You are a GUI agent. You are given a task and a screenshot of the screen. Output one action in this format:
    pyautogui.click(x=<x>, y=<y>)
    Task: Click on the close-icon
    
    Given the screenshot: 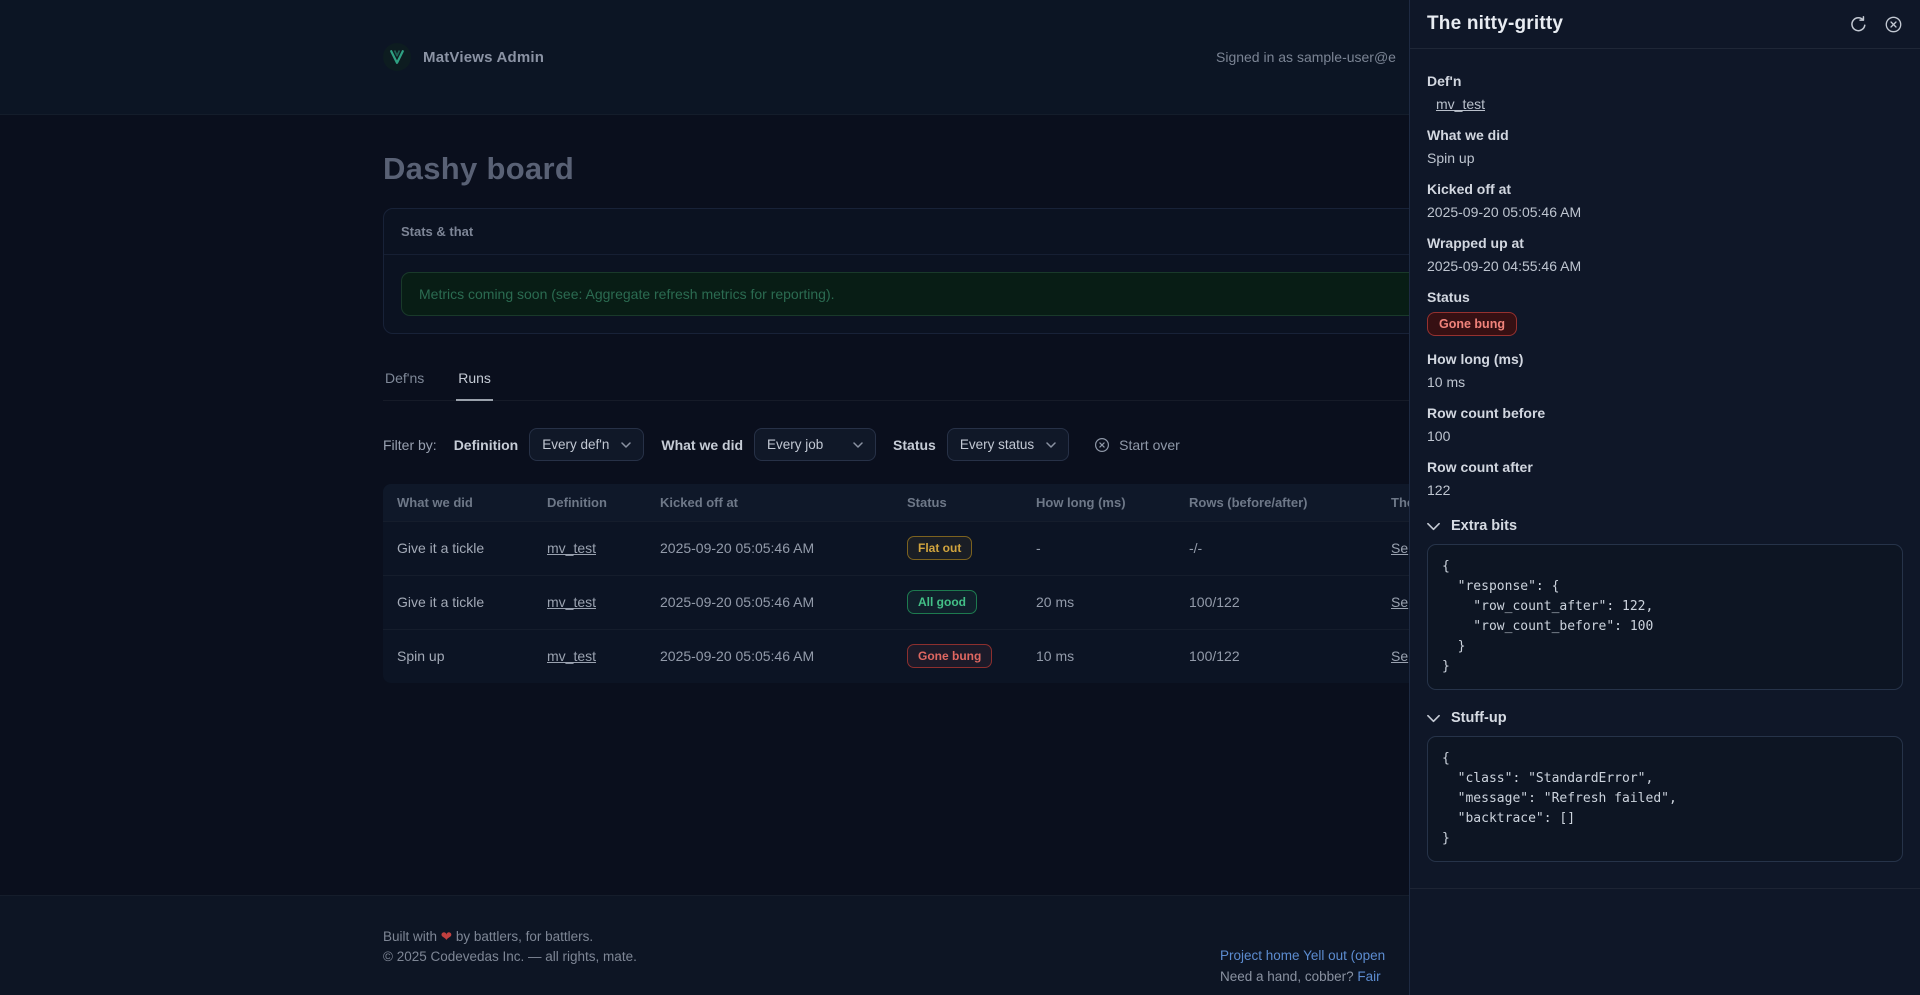 What is the action you would take?
    pyautogui.click(x=1893, y=24)
    